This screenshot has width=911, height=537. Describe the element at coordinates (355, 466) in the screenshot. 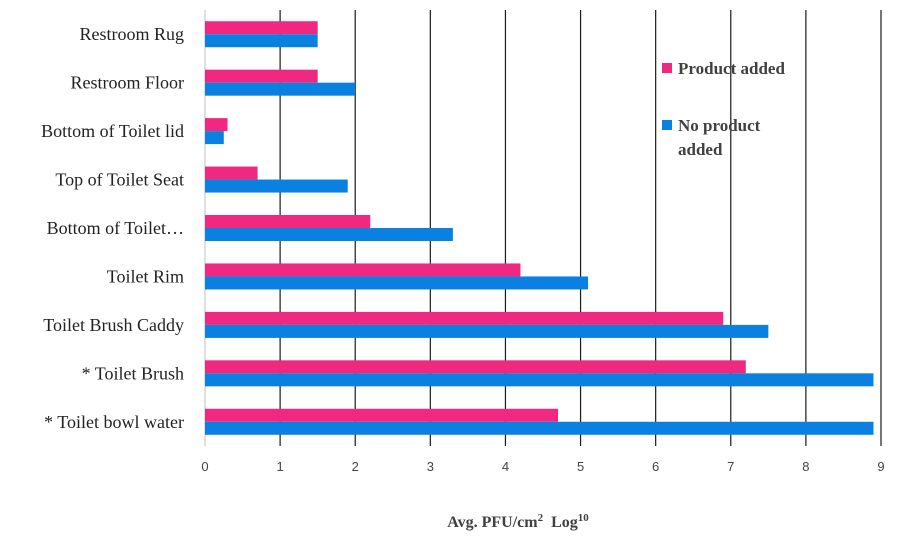

I see `x-tick-label: 2` at that location.